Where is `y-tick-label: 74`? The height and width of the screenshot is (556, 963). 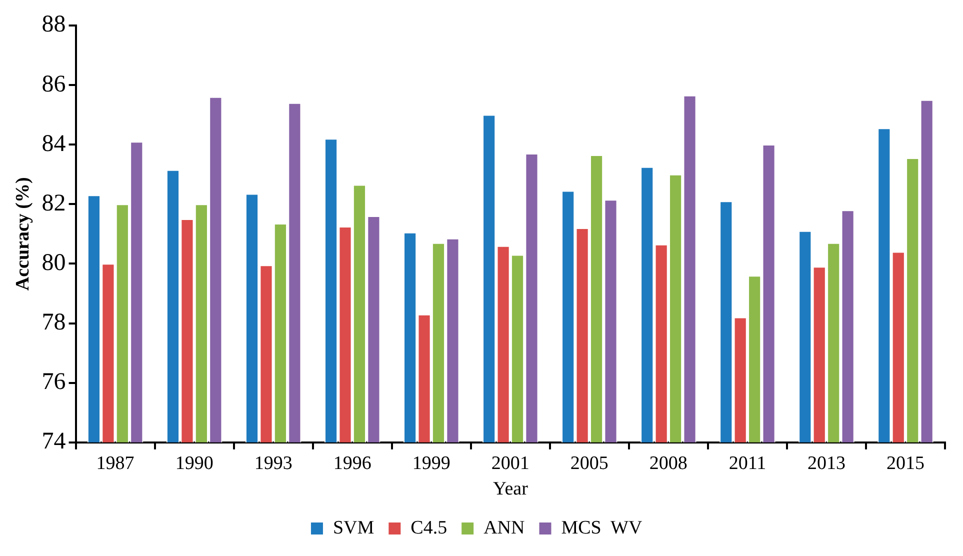
y-tick-label: 74 is located at coordinates (54, 441).